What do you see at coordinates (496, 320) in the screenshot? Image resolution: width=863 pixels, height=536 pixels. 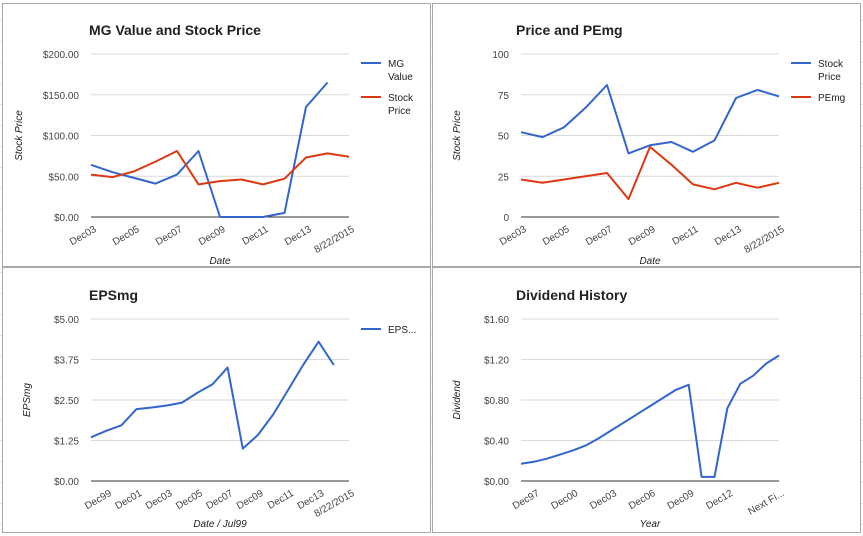 I see `y-tick-label: $1.60` at bounding box center [496, 320].